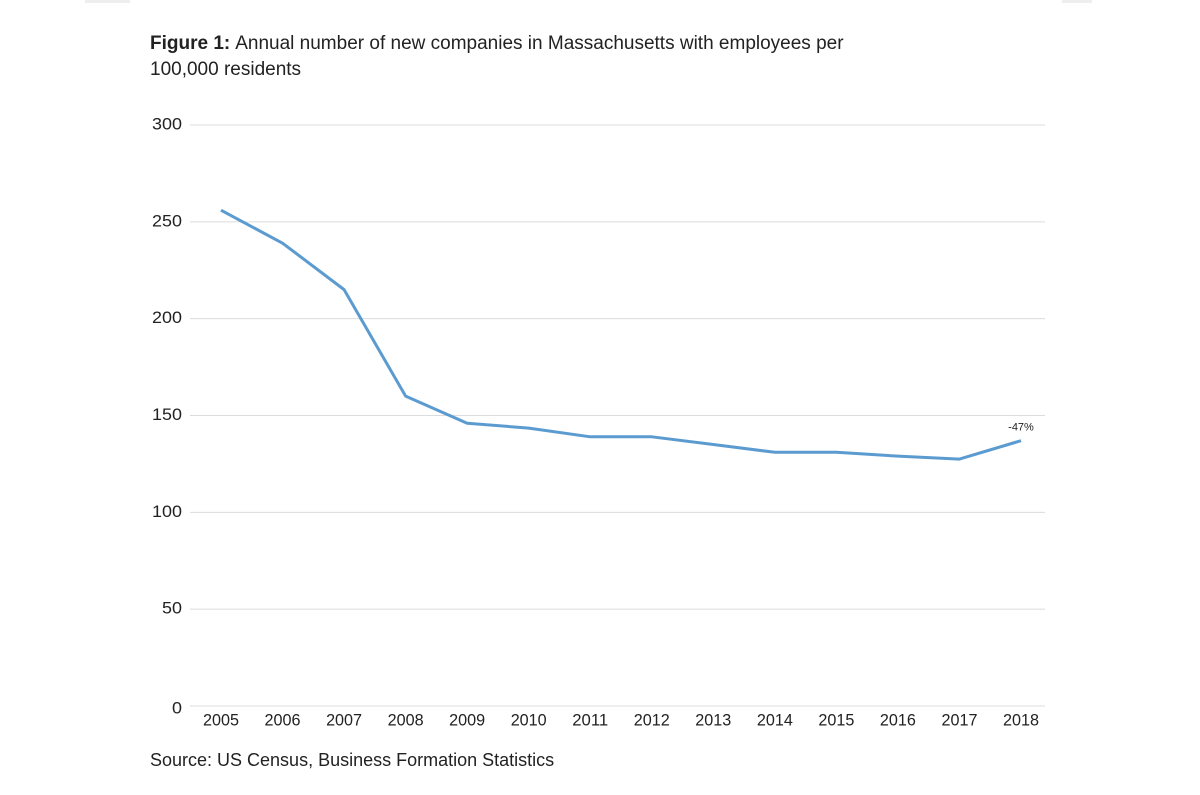  I want to click on x-tick-label: 2012, so click(652, 719).